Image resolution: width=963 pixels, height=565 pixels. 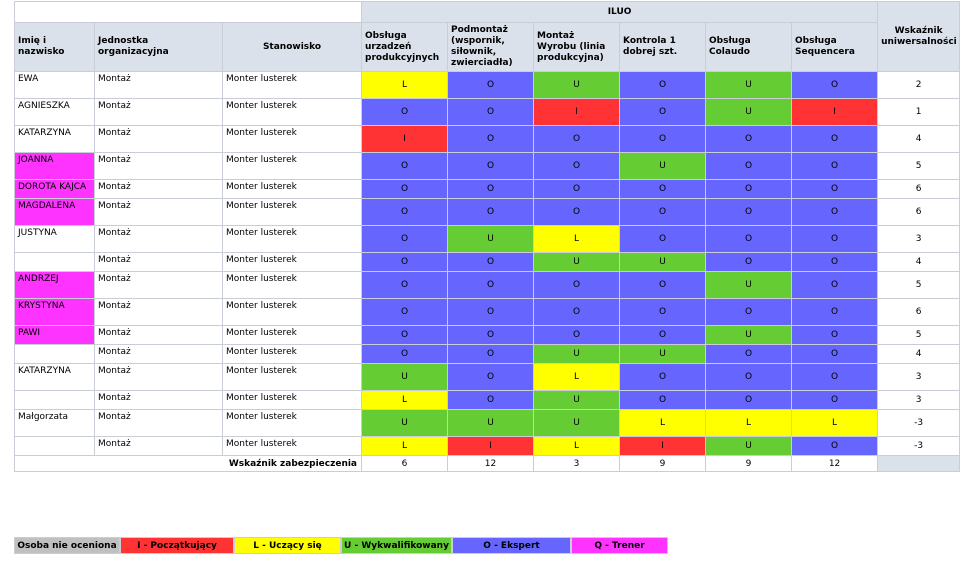 I want to click on table-row: MAGDALENA Montaż Monter lusterek O O O O O O 6, so click(x=487, y=212).